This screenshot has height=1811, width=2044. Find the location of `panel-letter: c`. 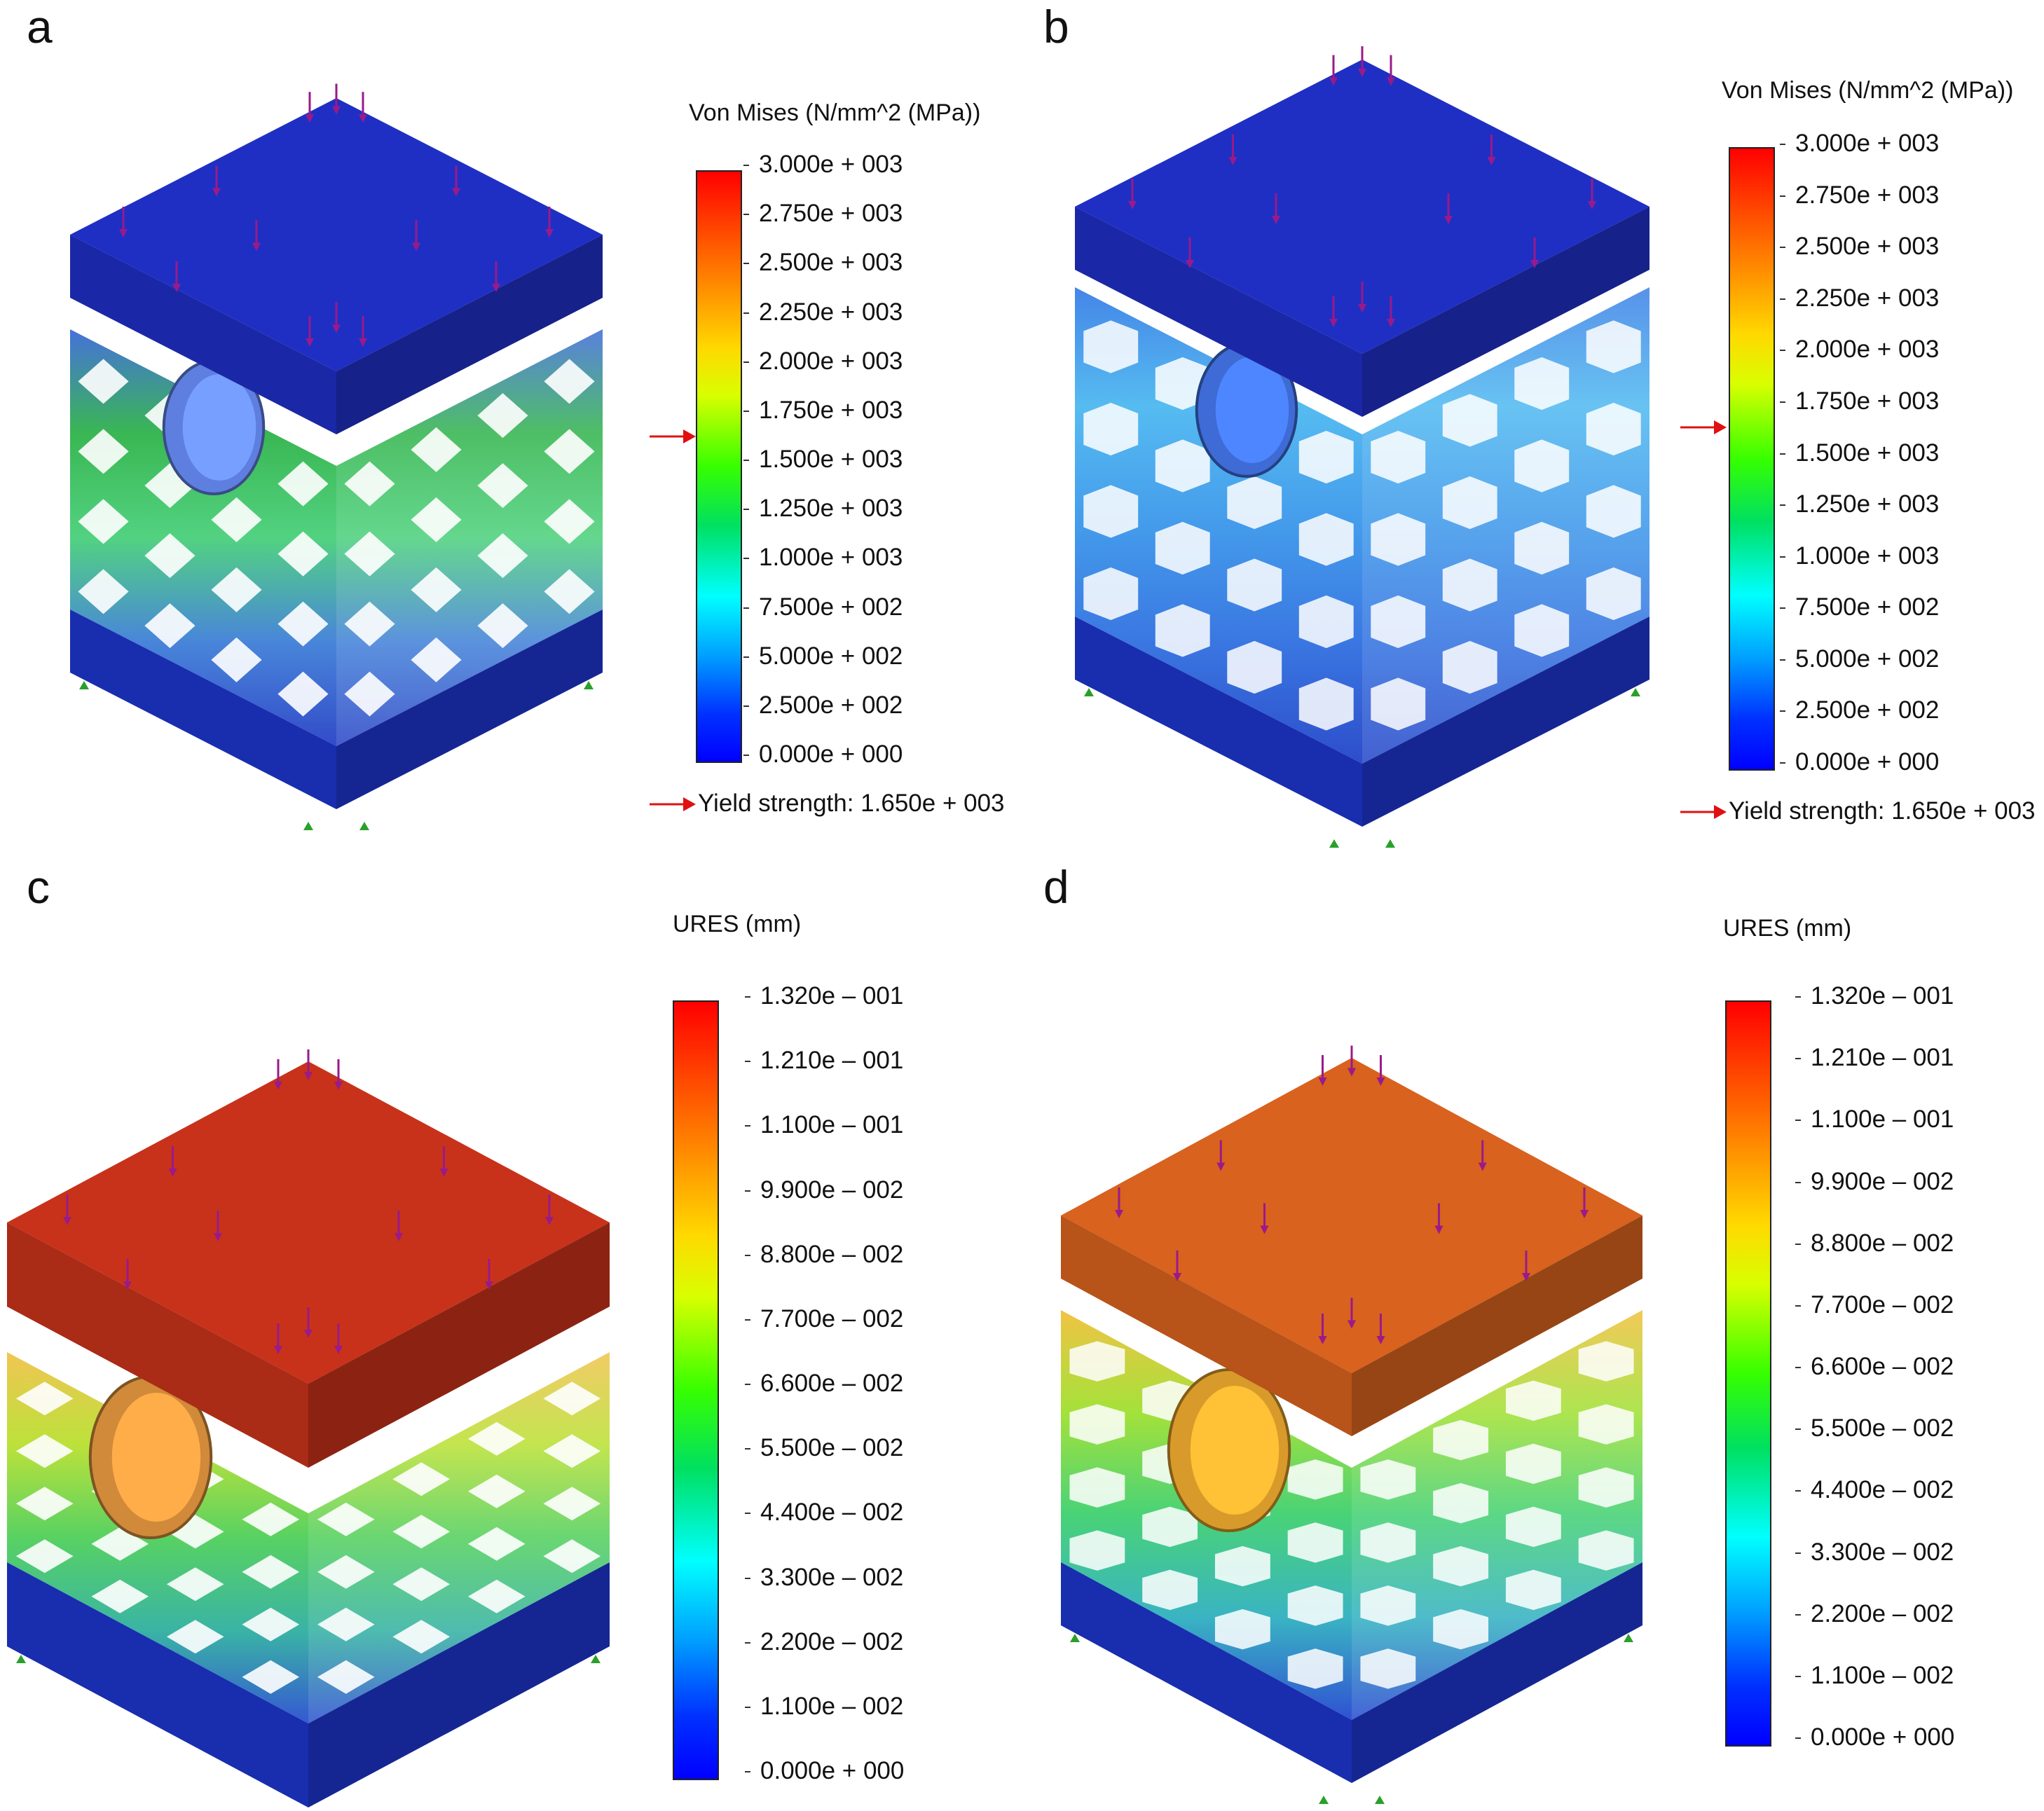

panel-letter: c is located at coordinates (38, 887).